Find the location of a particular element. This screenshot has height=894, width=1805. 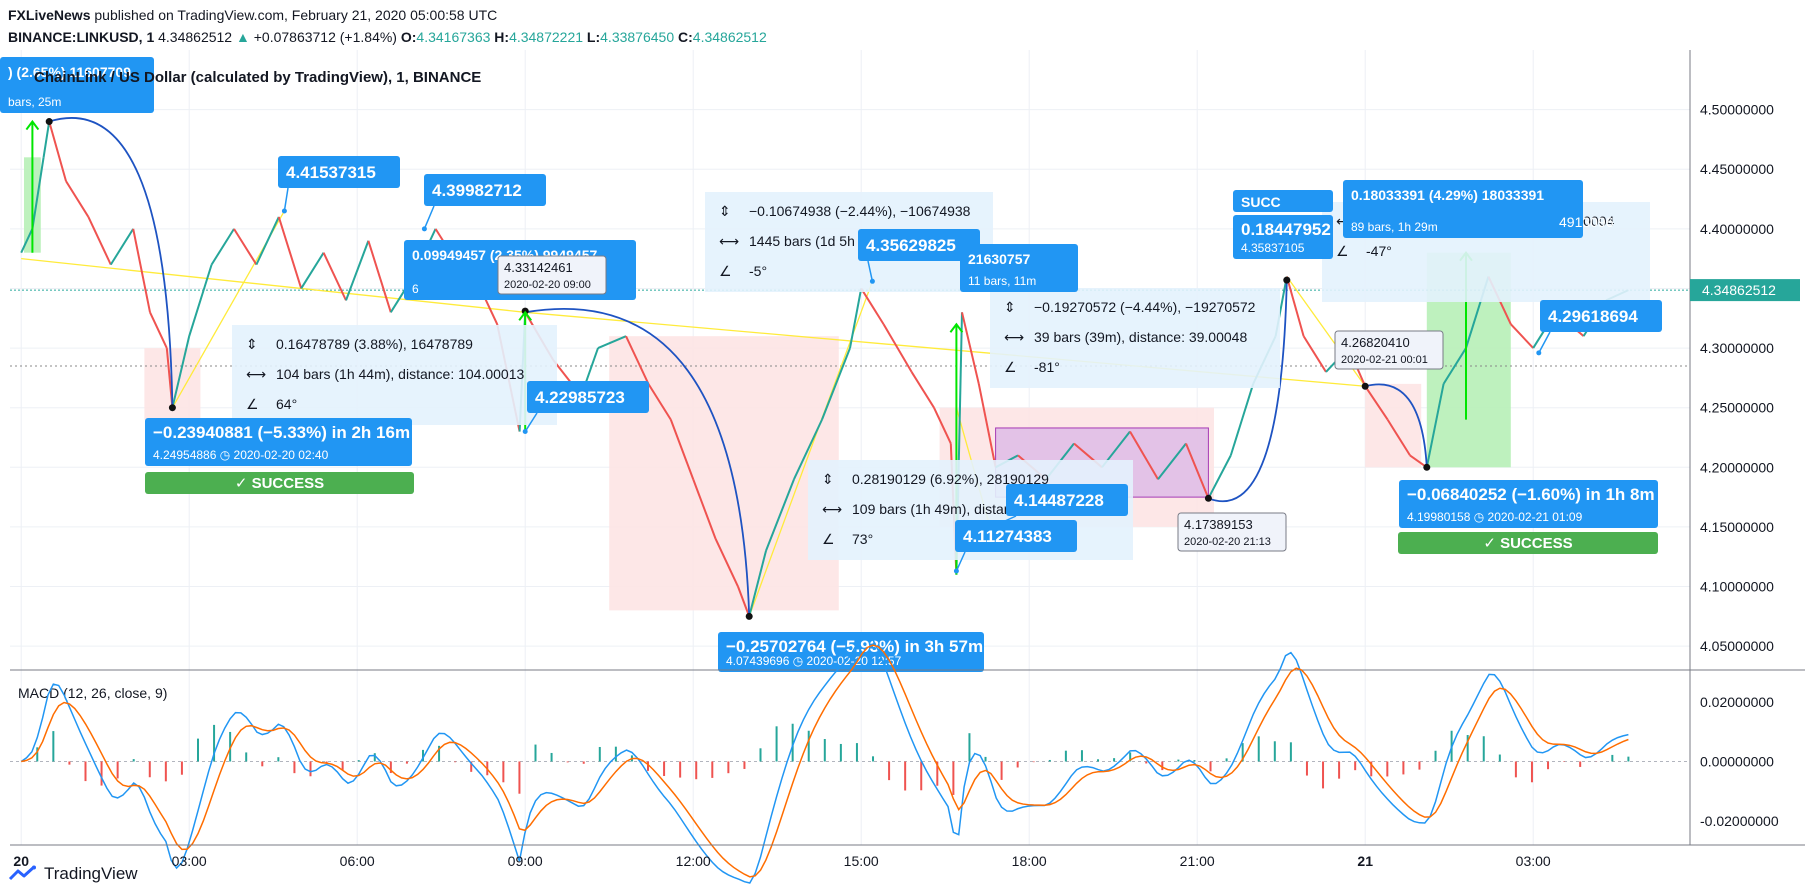

partial-label-text: 21630757 is located at coordinates (999, 259).